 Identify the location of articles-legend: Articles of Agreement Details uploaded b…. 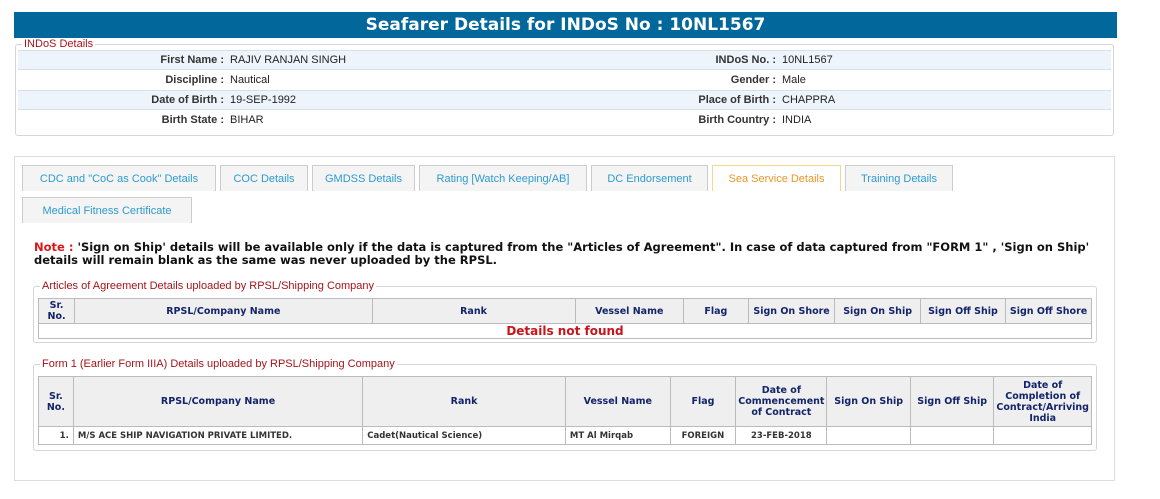
(208, 286).